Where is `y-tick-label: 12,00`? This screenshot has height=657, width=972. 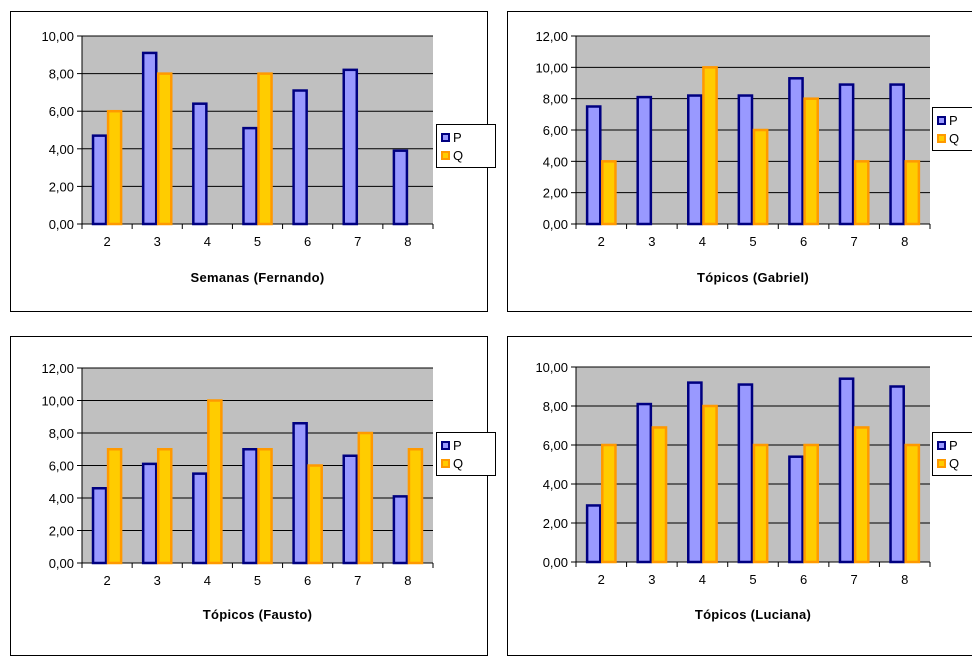
y-tick-label: 12,00 is located at coordinates (551, 36).